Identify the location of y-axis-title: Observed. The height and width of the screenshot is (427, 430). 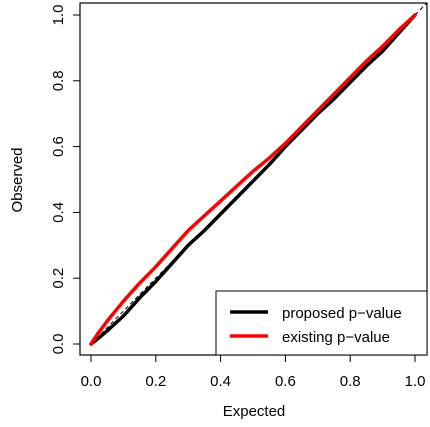
(17, 179).